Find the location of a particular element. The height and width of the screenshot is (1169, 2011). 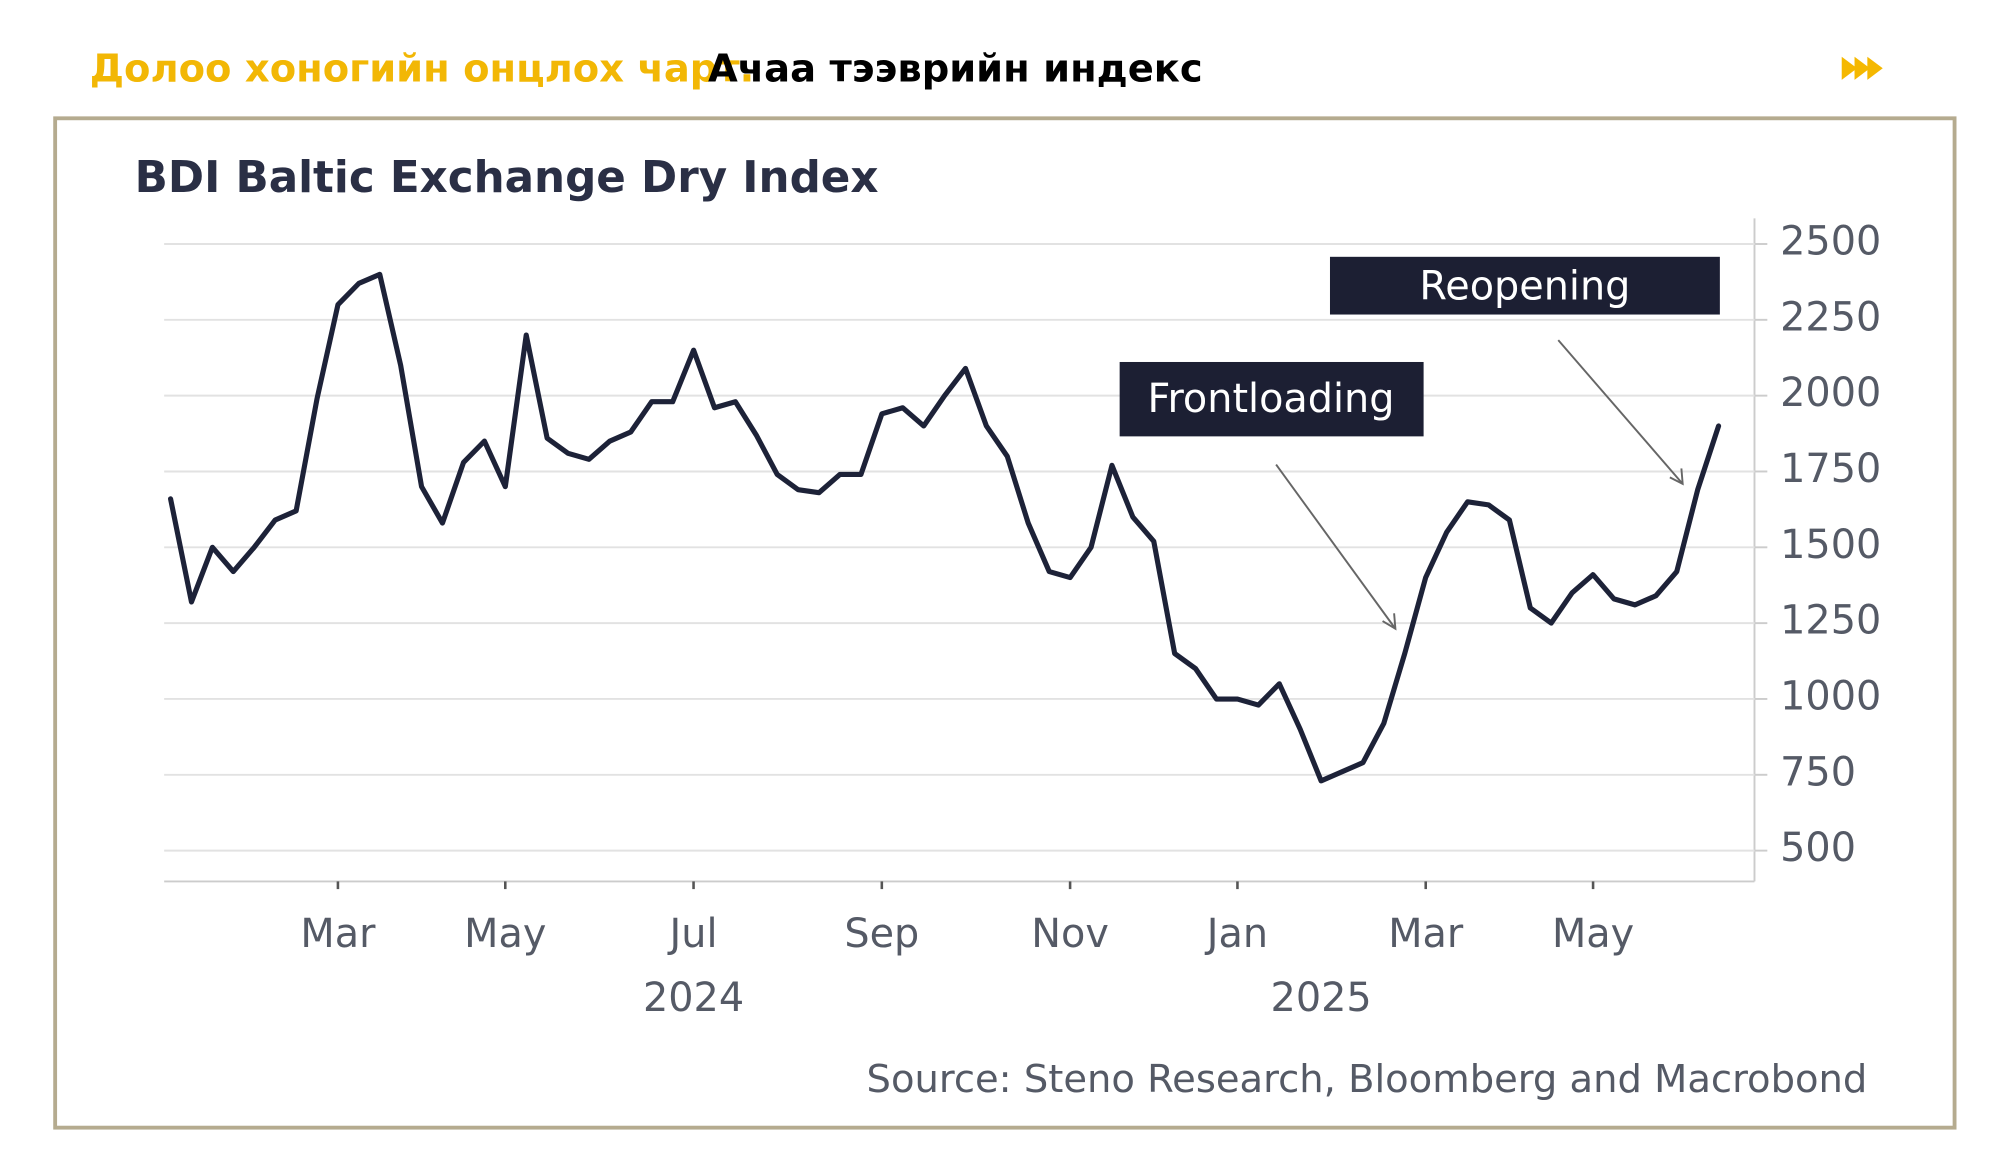

y-tick-label: 750 is located at coordinates (1818, 772).